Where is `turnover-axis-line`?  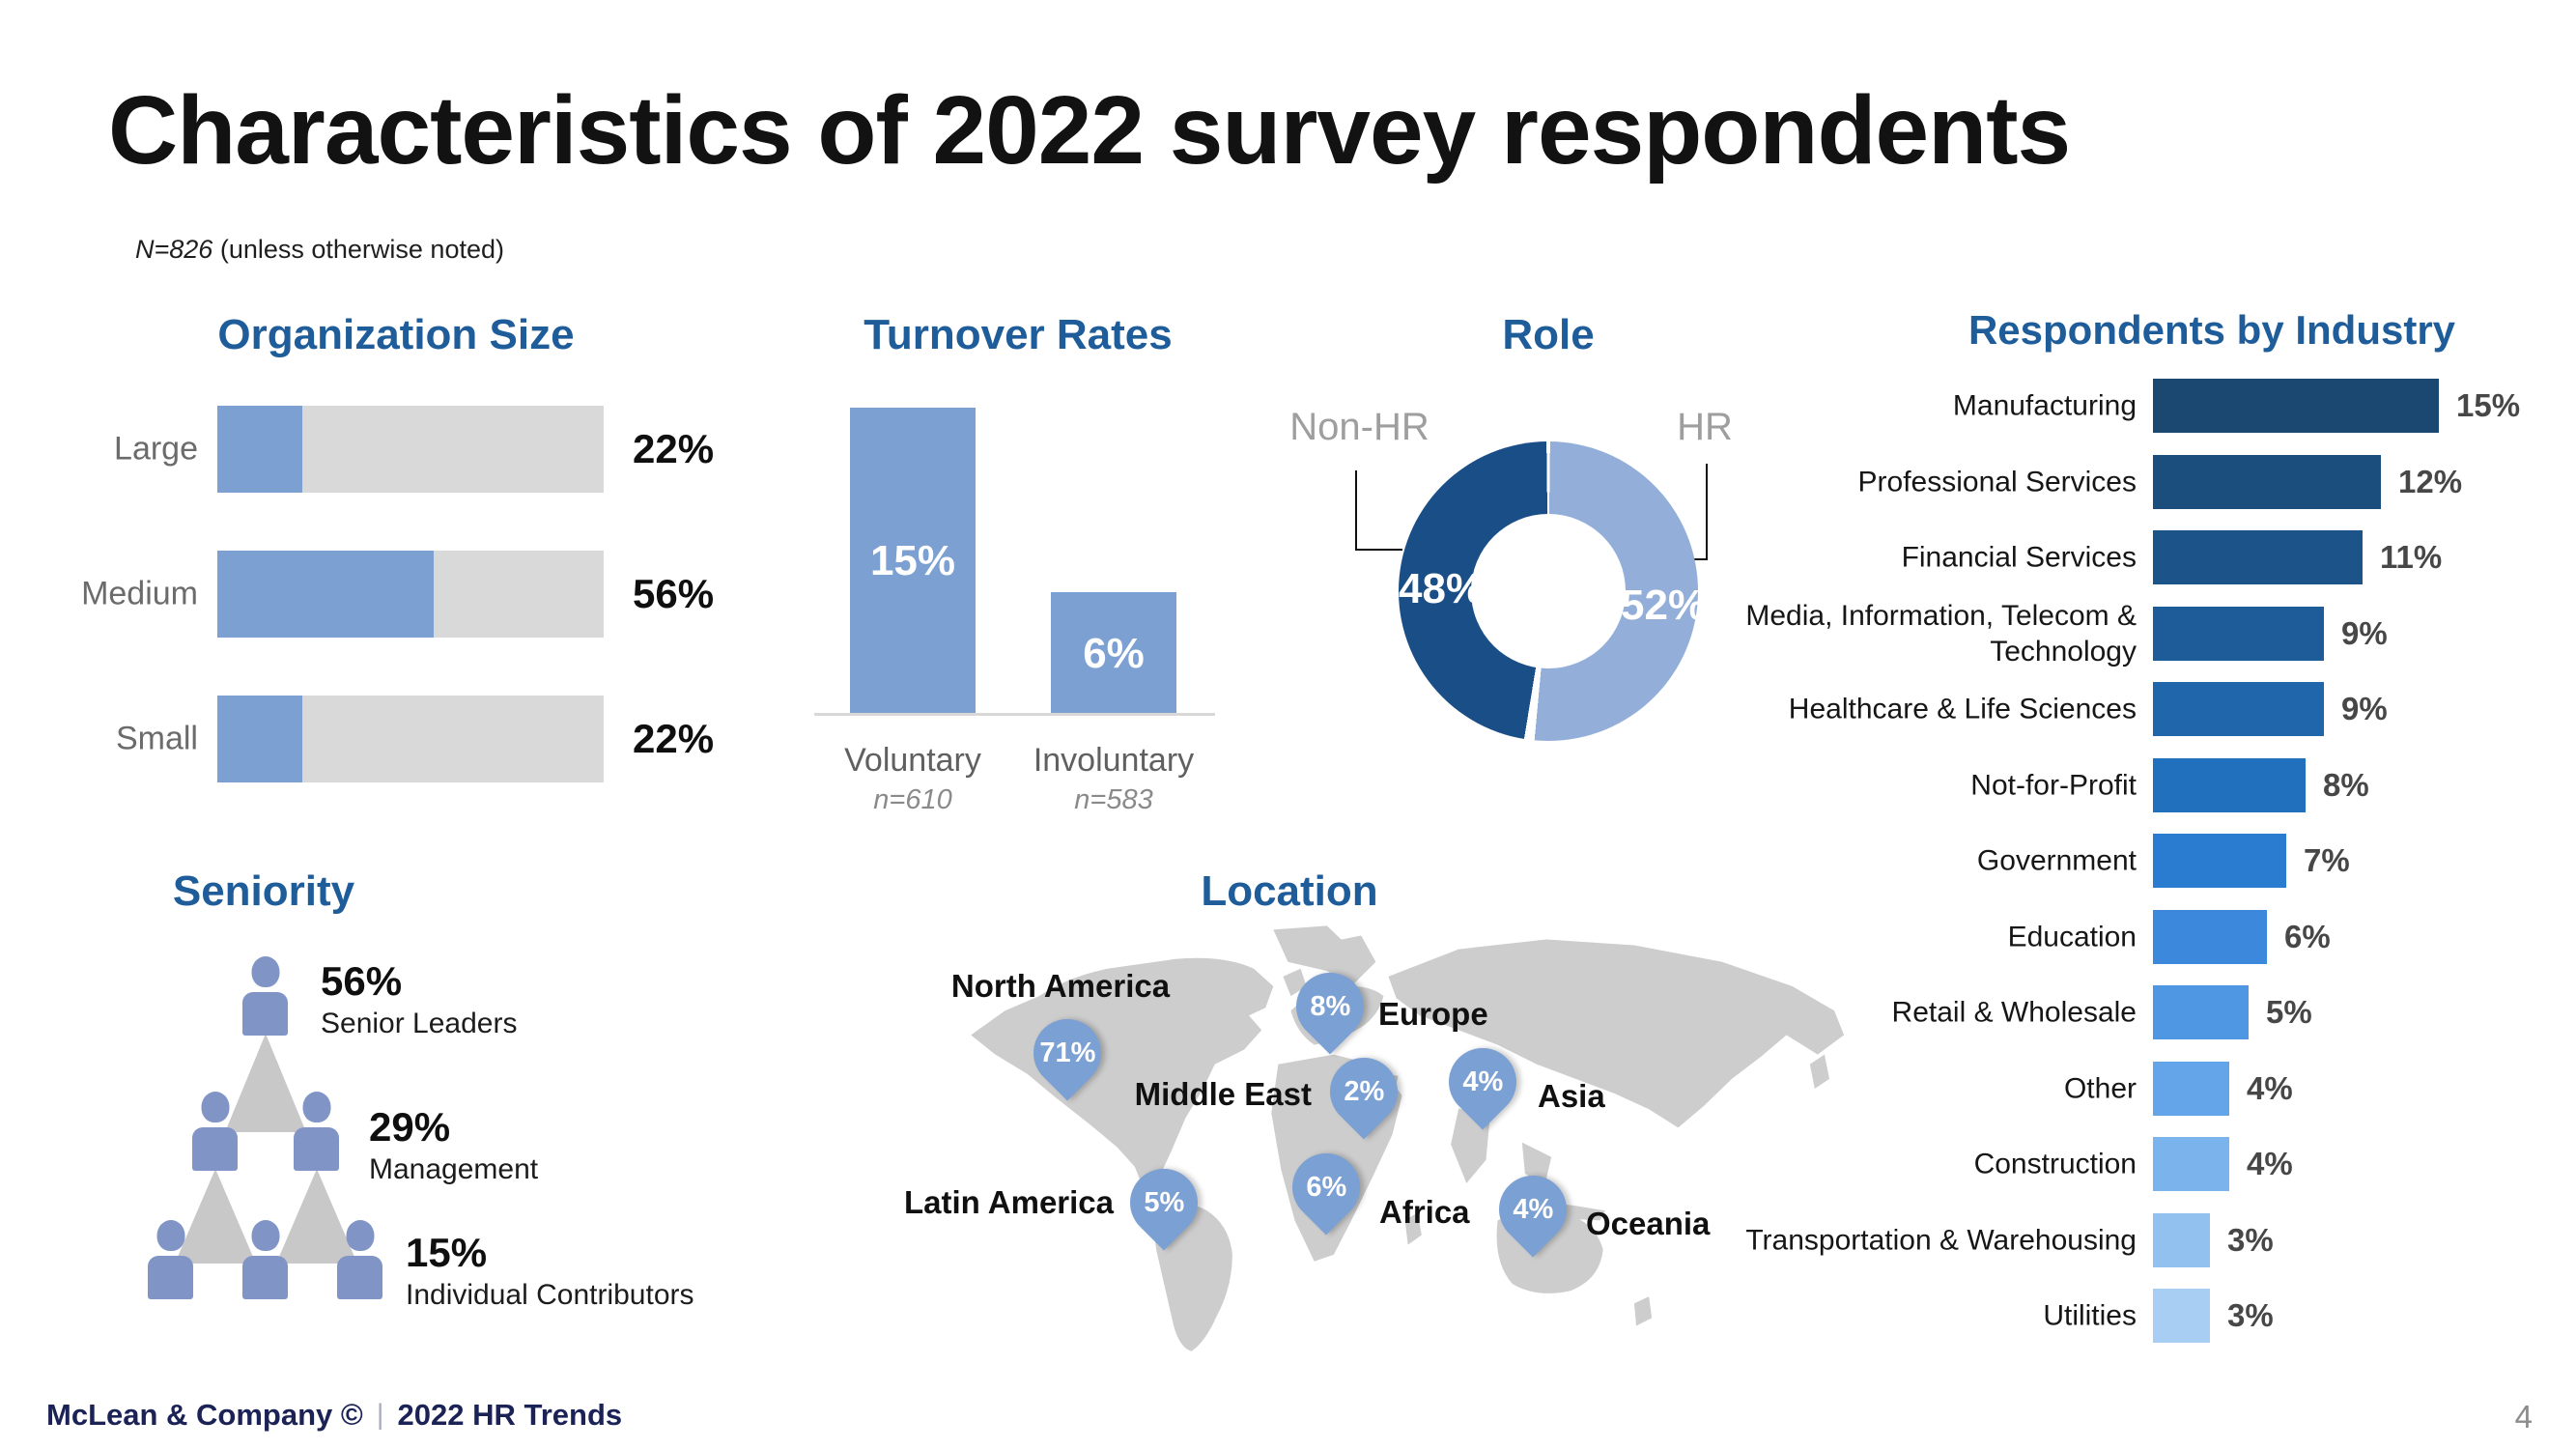
turnover-axis-line is located at coordinates (1014, 714).